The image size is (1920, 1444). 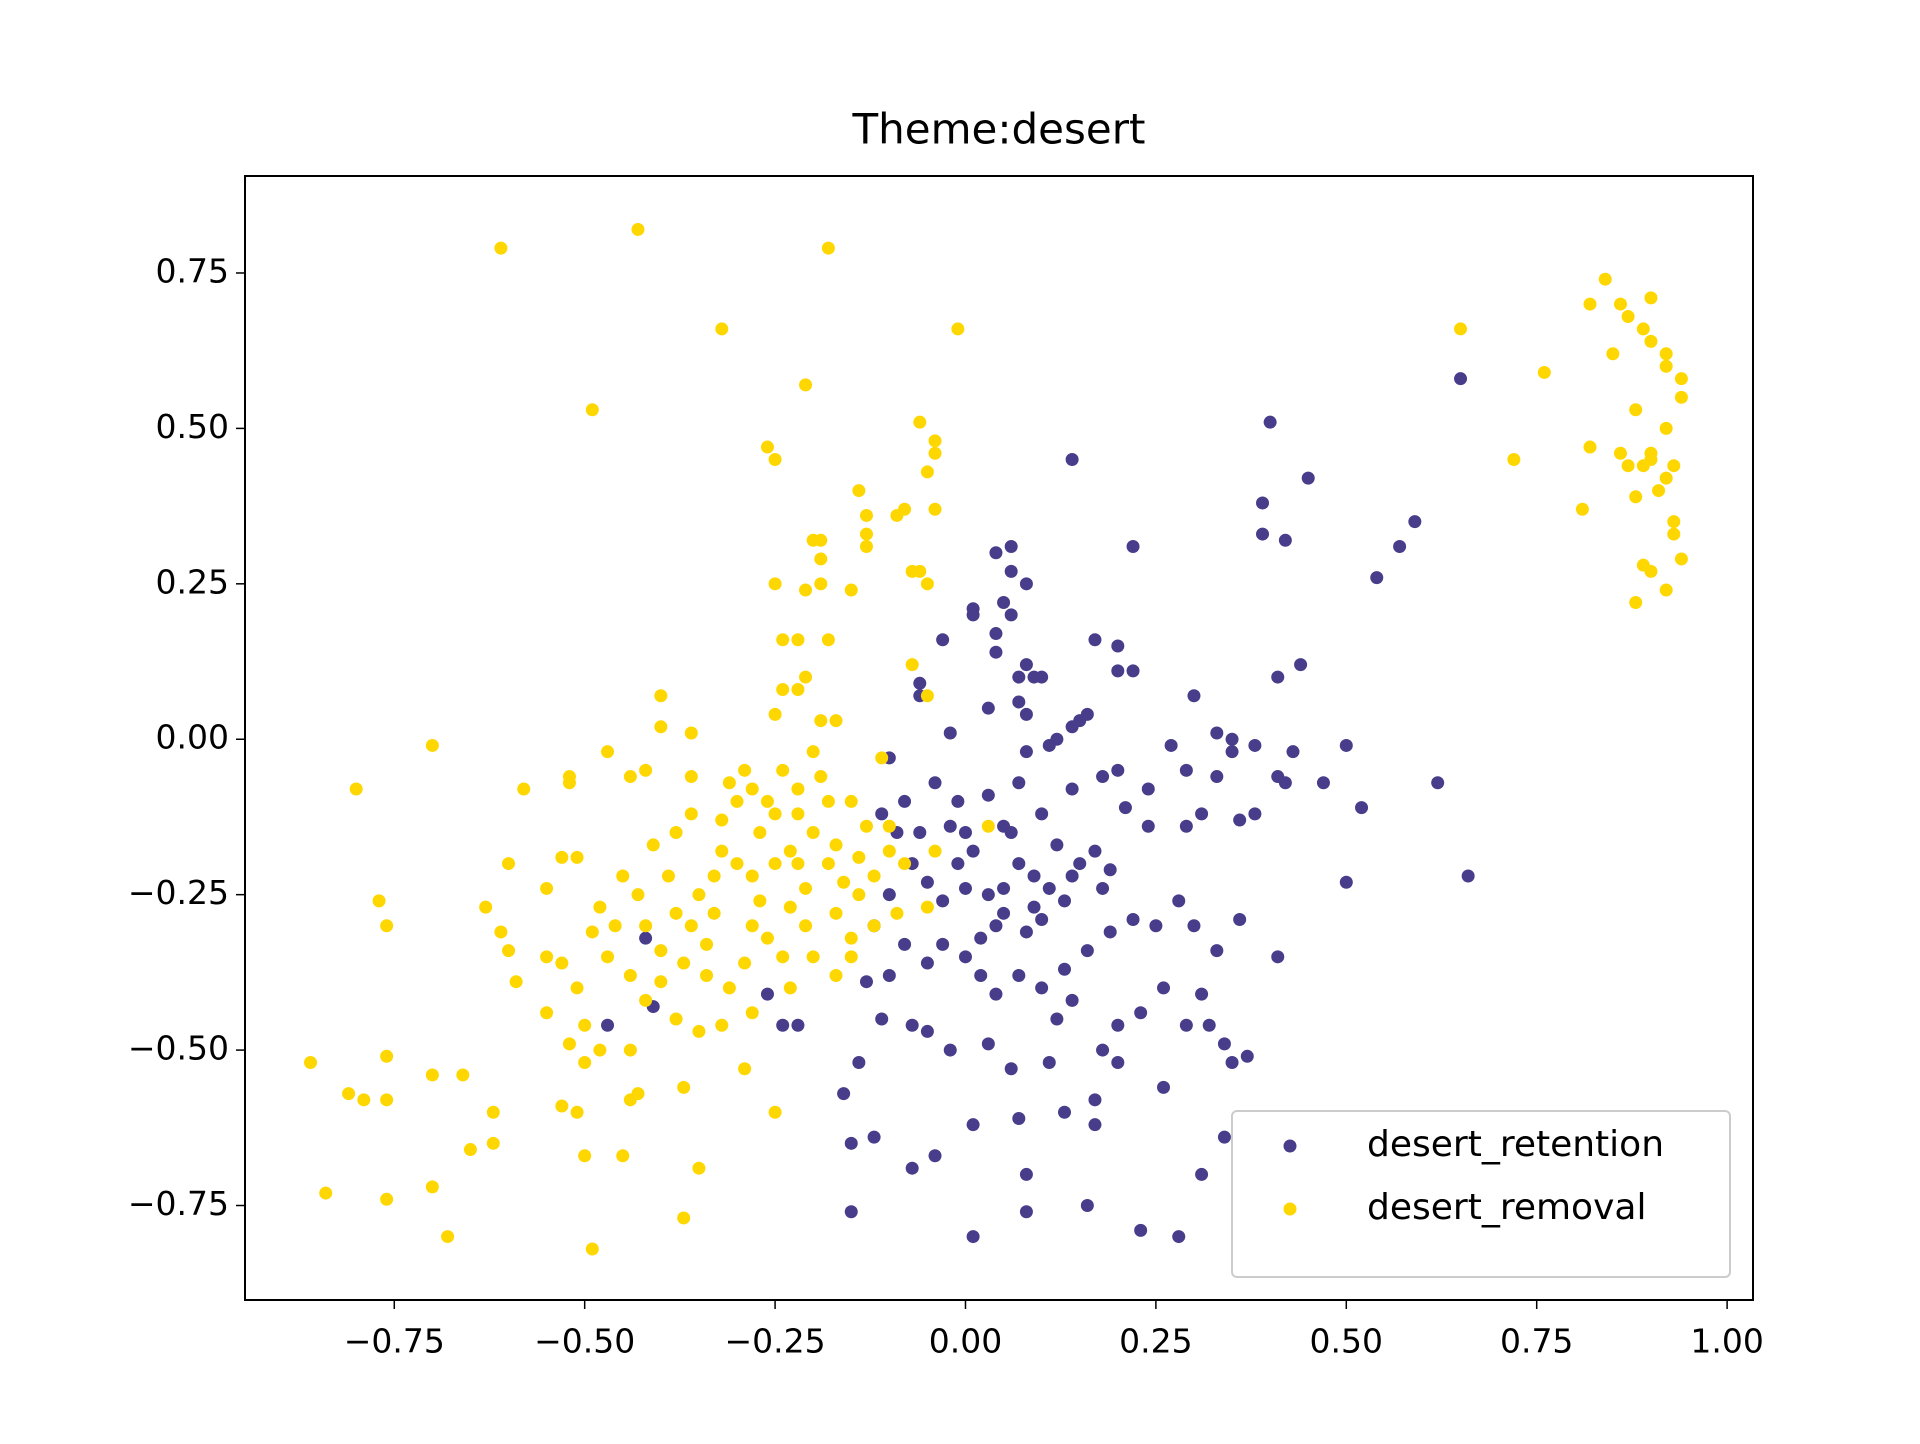 What do you see at coordinates (192, 426) in the screenshot?
I see `y-tick-label: 0.50` at bounding box center [192, 426].